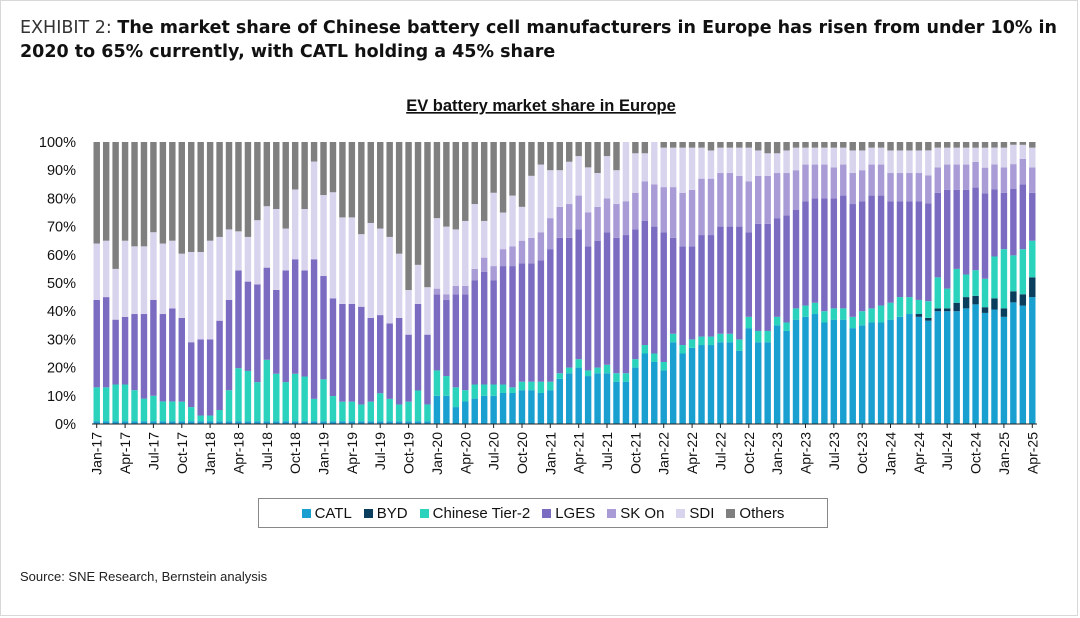  Describe the element at coordinates (61, 369) in the screenshot. I see `y-tick-label: 20%` at that location.